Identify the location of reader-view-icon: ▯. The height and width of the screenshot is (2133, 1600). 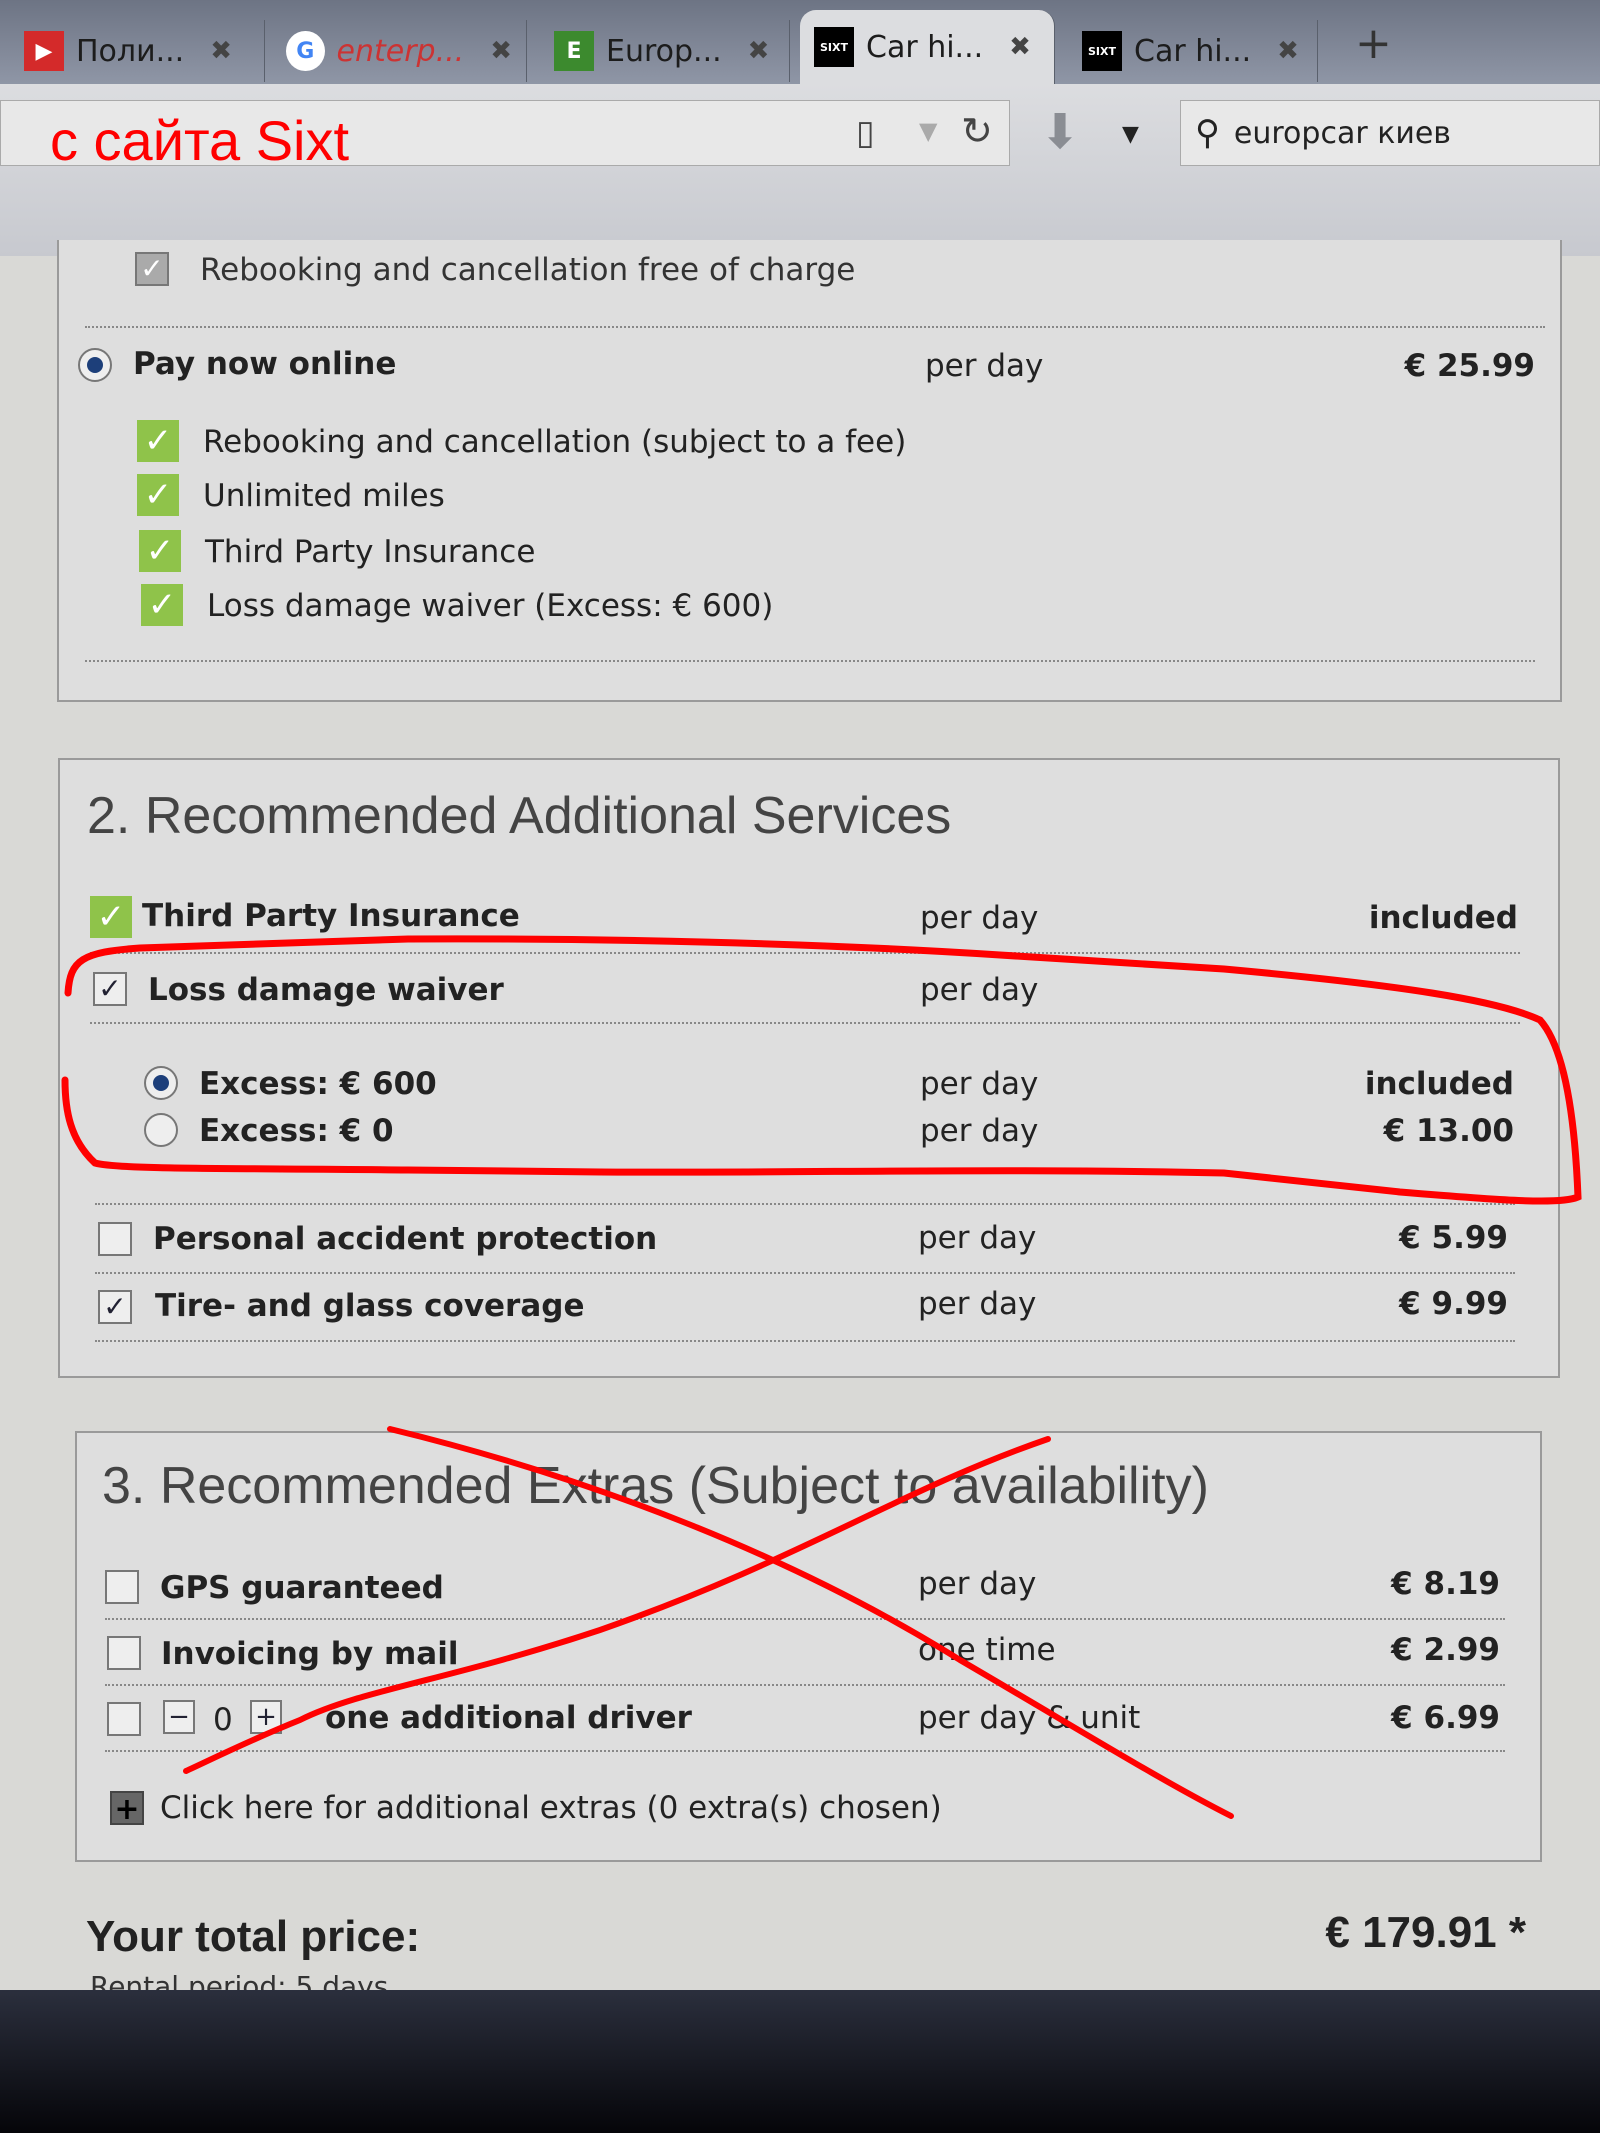
(865, 133).